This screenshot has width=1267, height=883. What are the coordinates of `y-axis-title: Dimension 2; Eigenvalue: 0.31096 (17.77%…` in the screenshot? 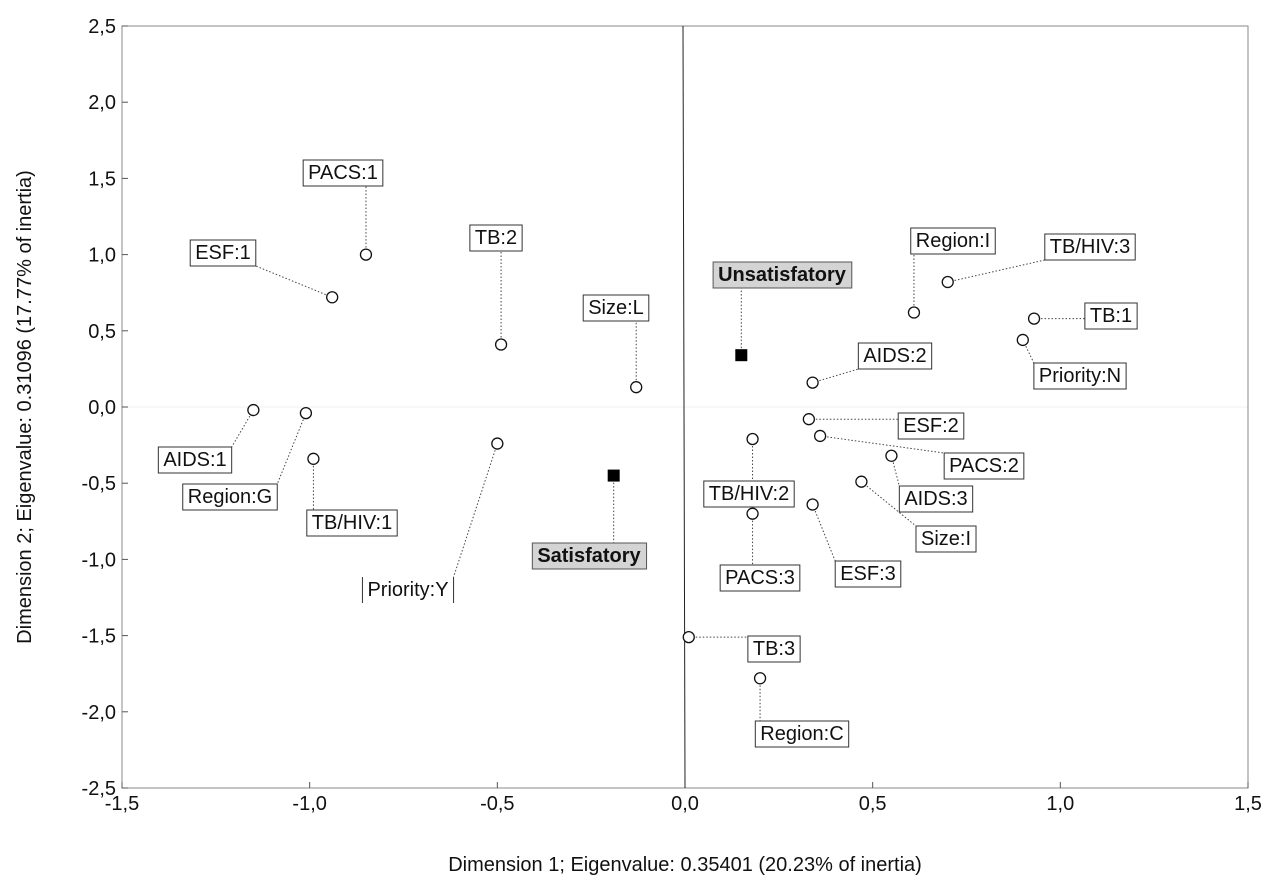 It's located at (25, 407).